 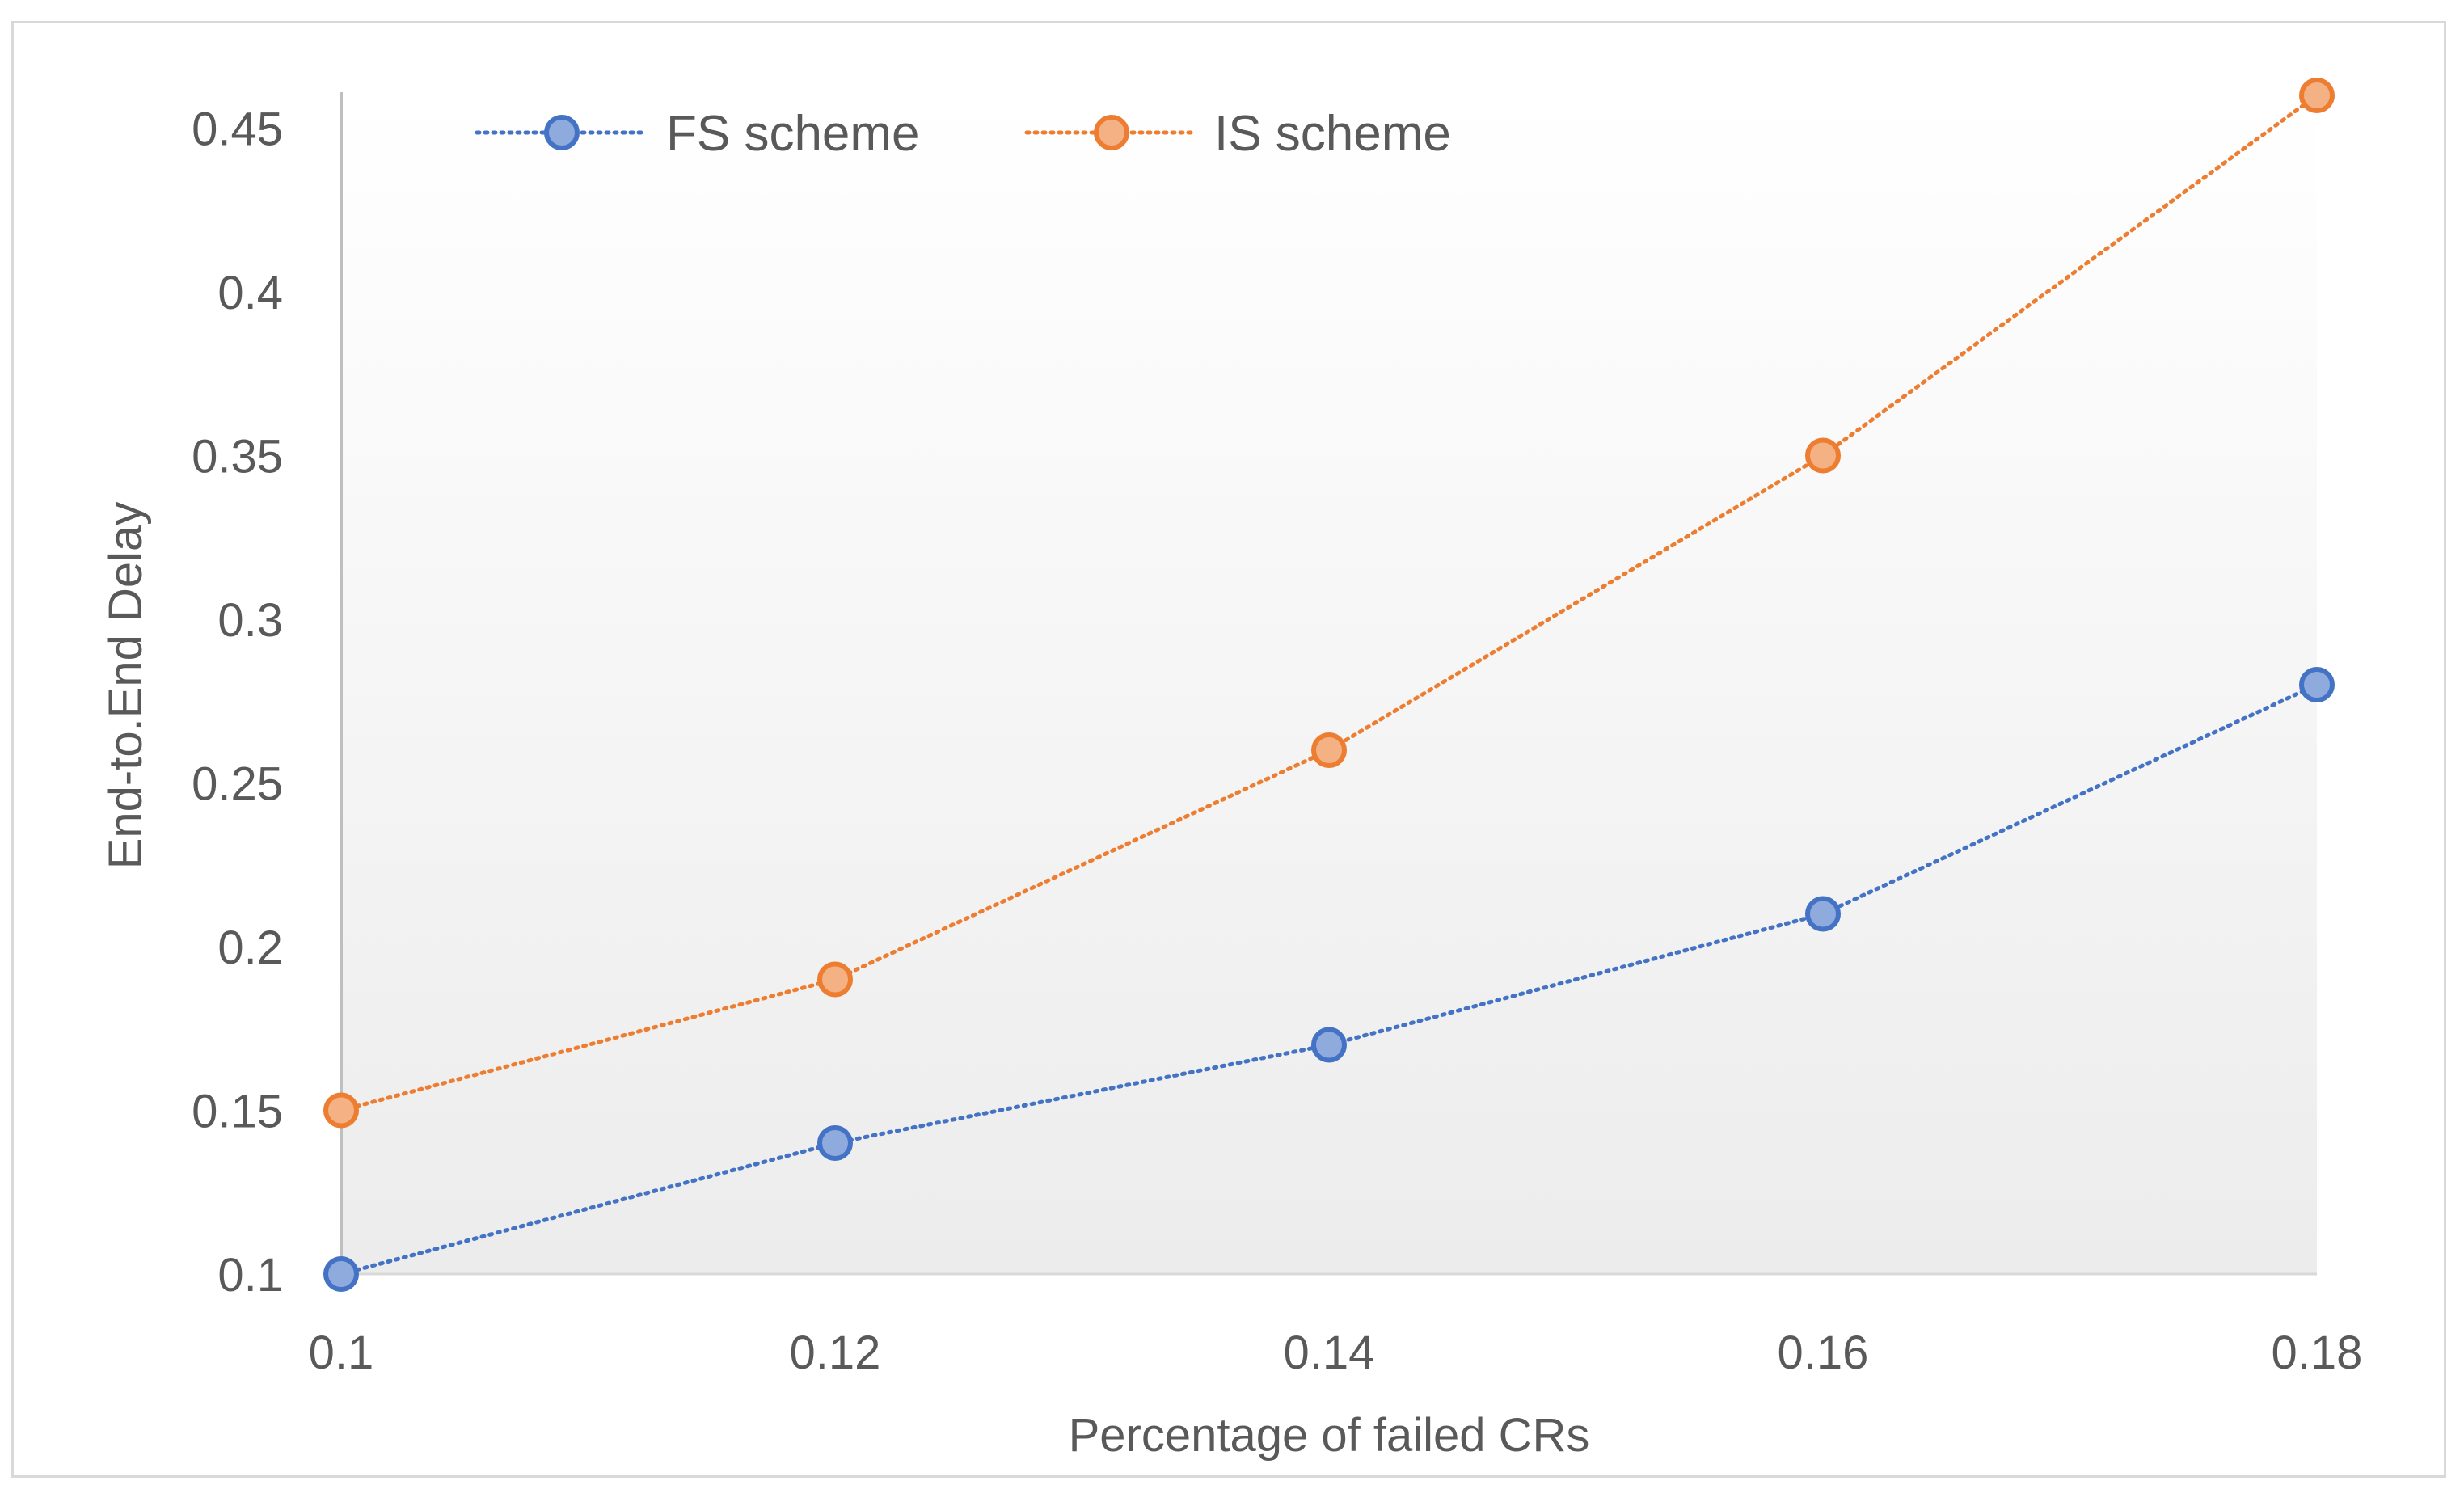 What do you see at coordinates (250, 948) in the screenshot?
I see `y-tick-label: 0.2` at bounding box center [250, 948].